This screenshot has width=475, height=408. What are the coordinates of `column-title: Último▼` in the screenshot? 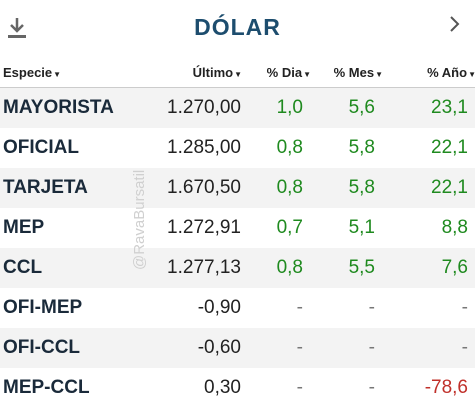 It's located at (217, 72).